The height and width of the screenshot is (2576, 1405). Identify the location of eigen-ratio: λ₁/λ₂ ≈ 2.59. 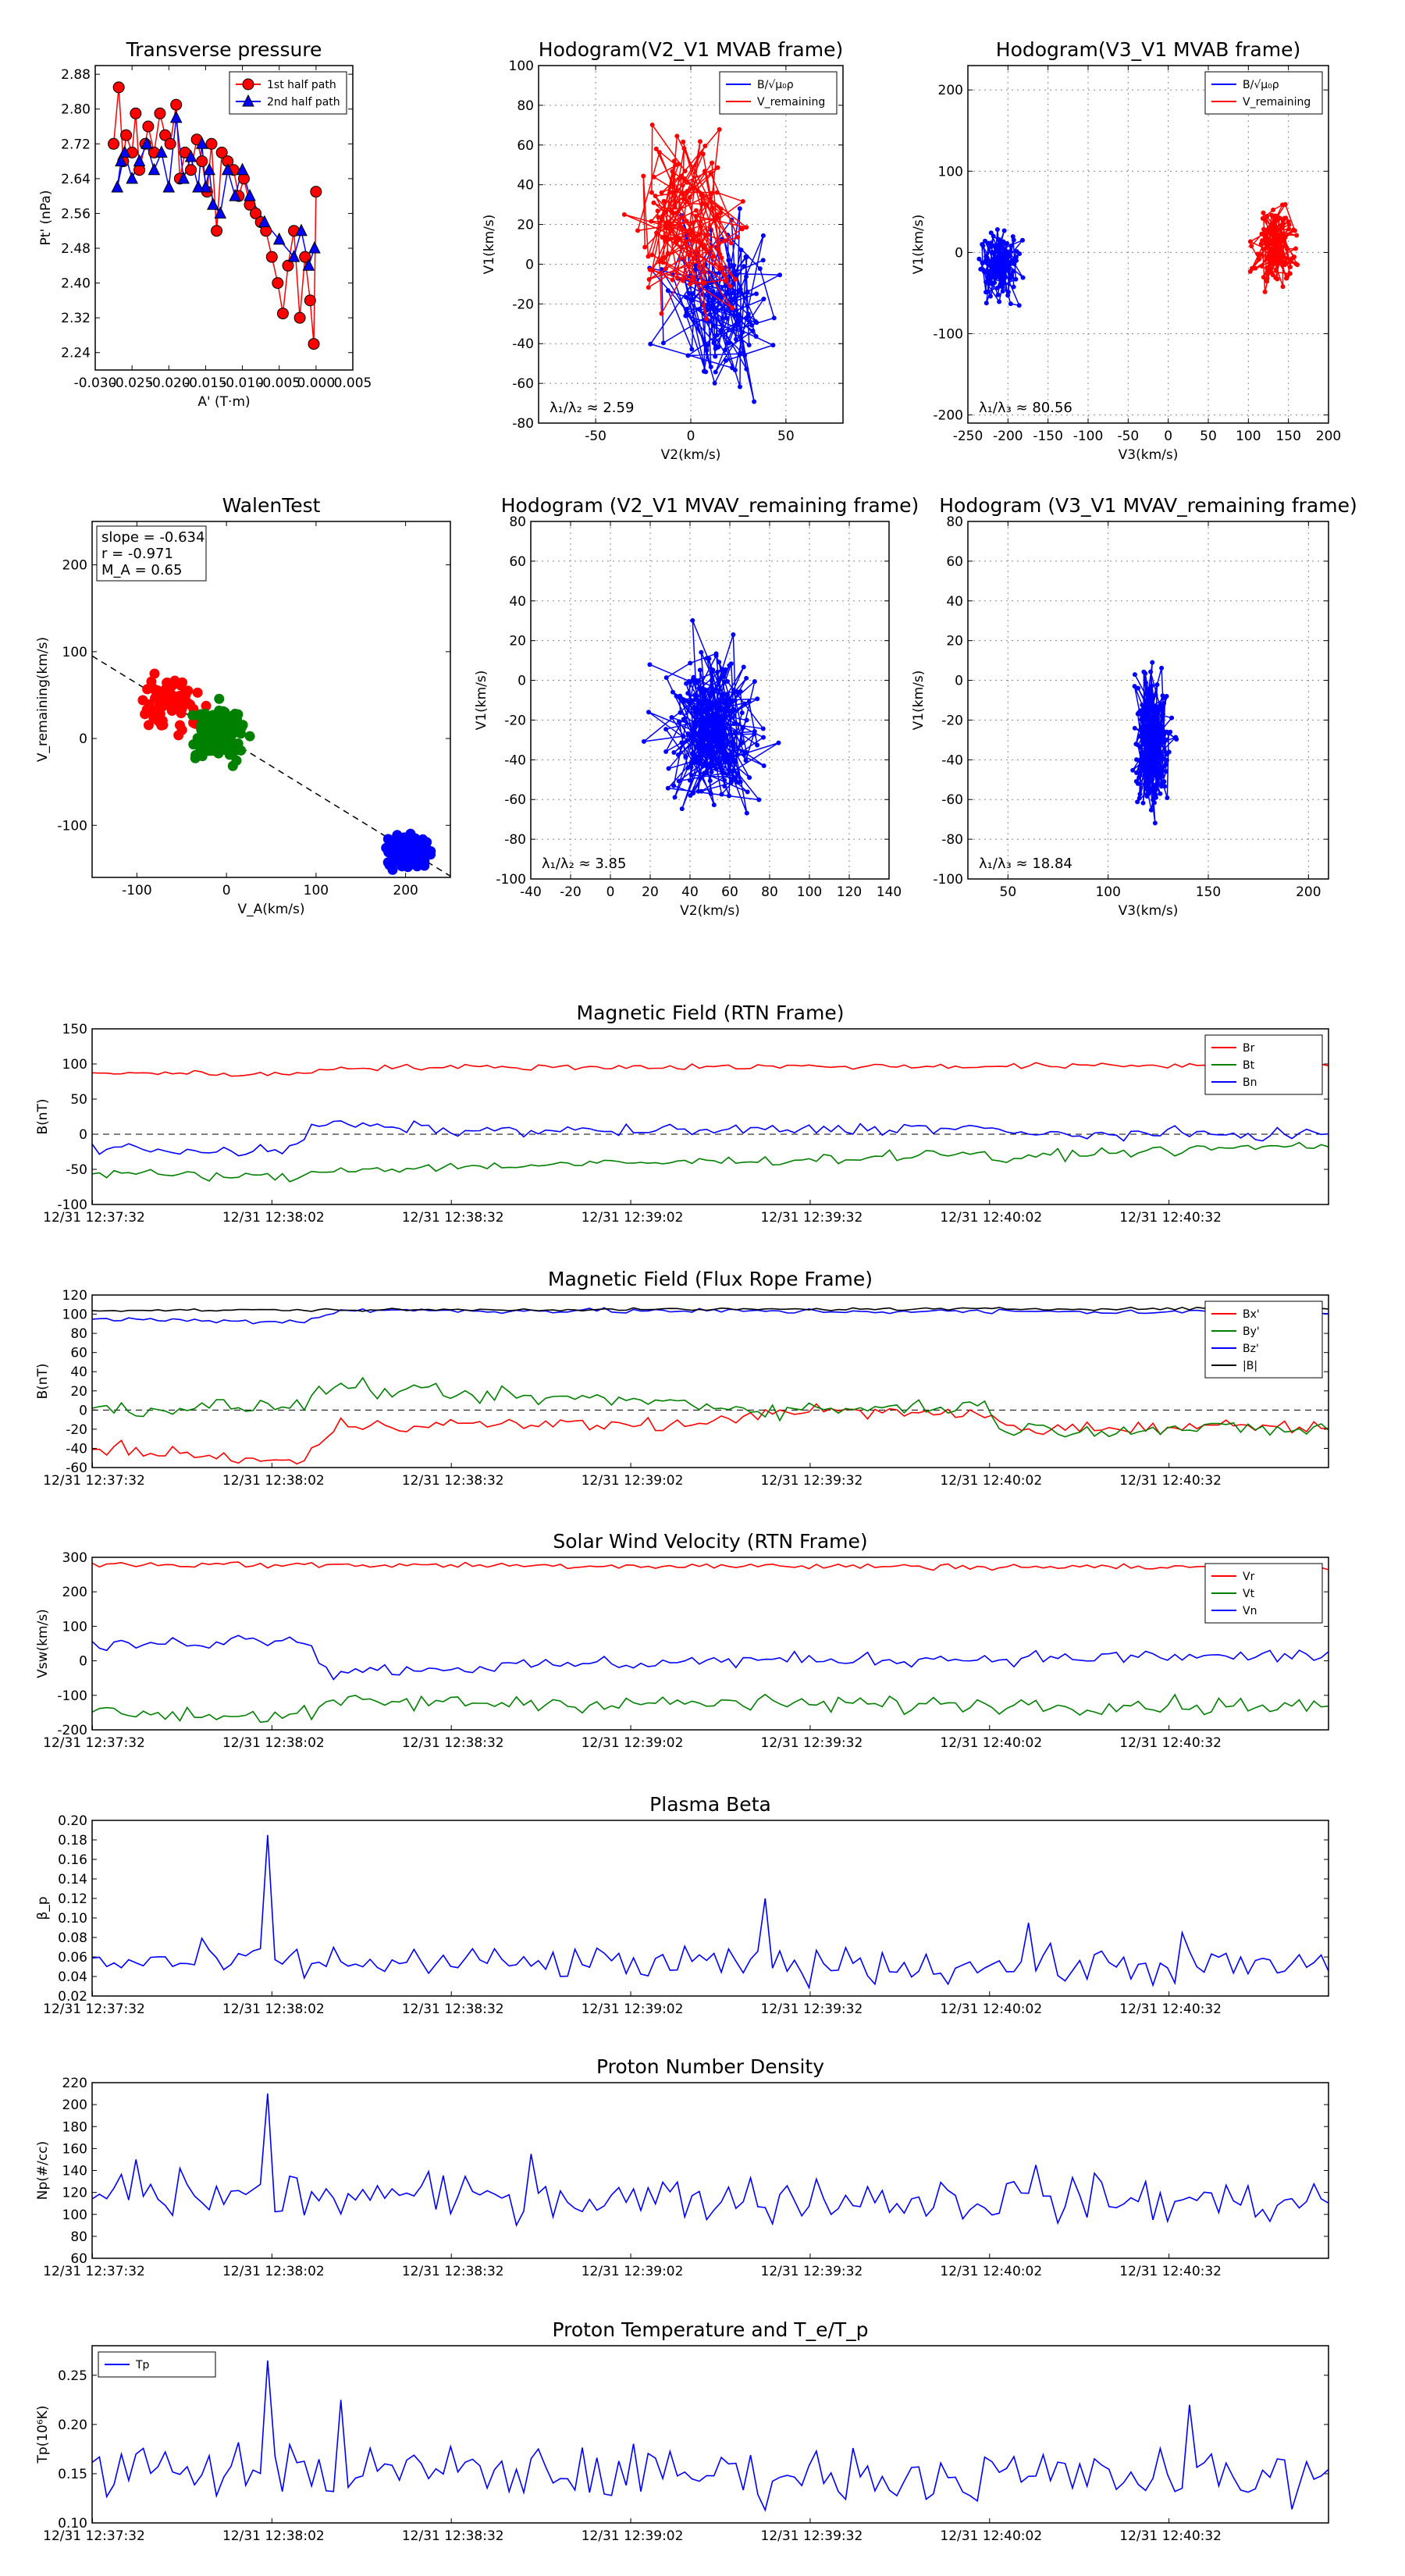
(592, 408).